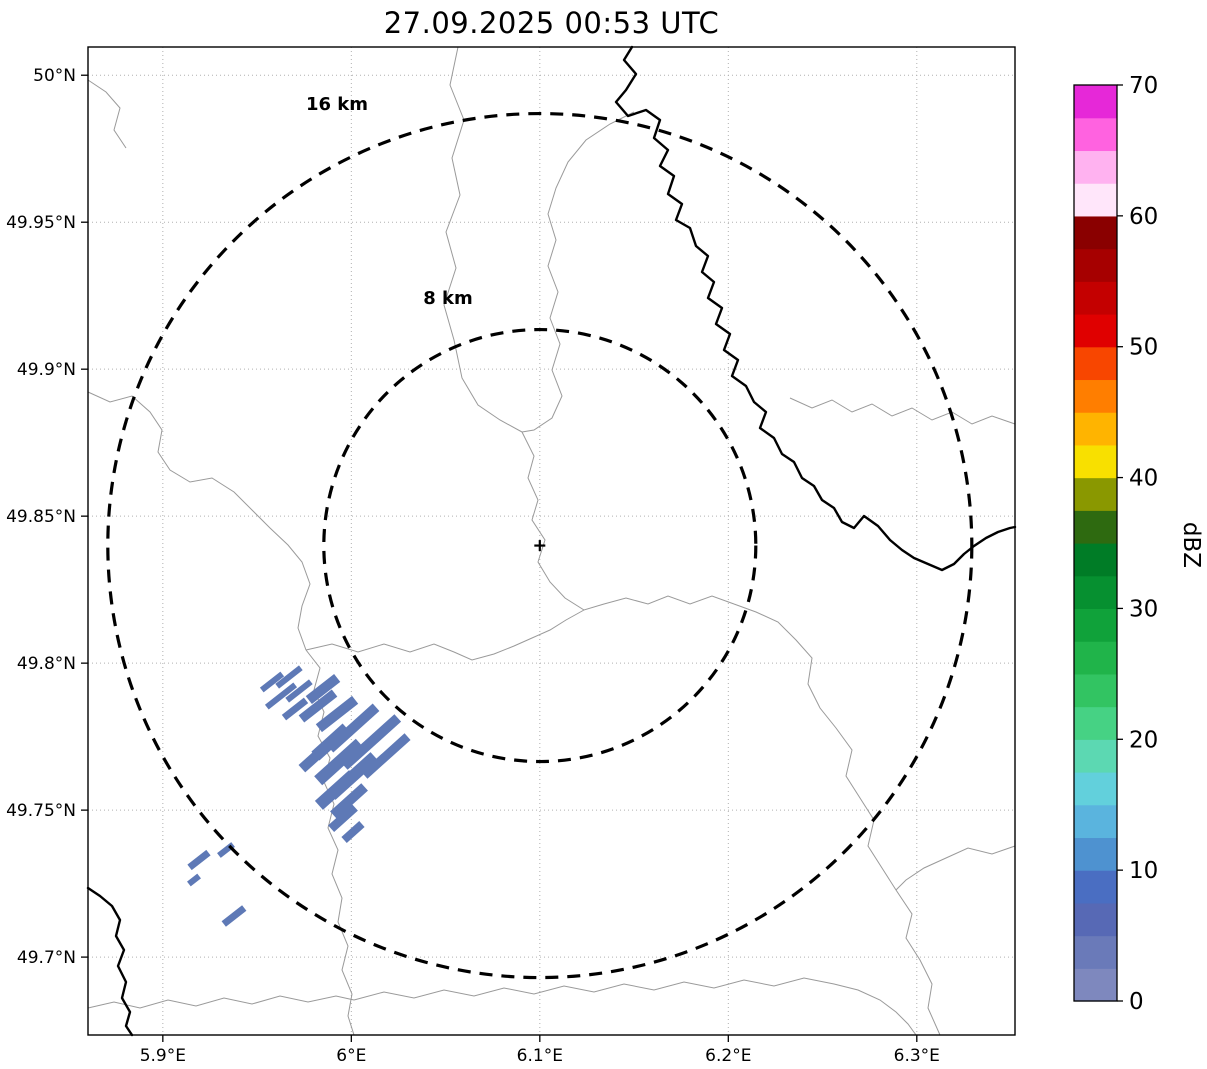 The height and width of the screenshot is (1069, 1207). What do you see at coordinates (1138, 544) in the screenshot?
I see `colorbar: 0 10 20 30 40 50 60 70 dBZ` at bounding box center [1138, 544].